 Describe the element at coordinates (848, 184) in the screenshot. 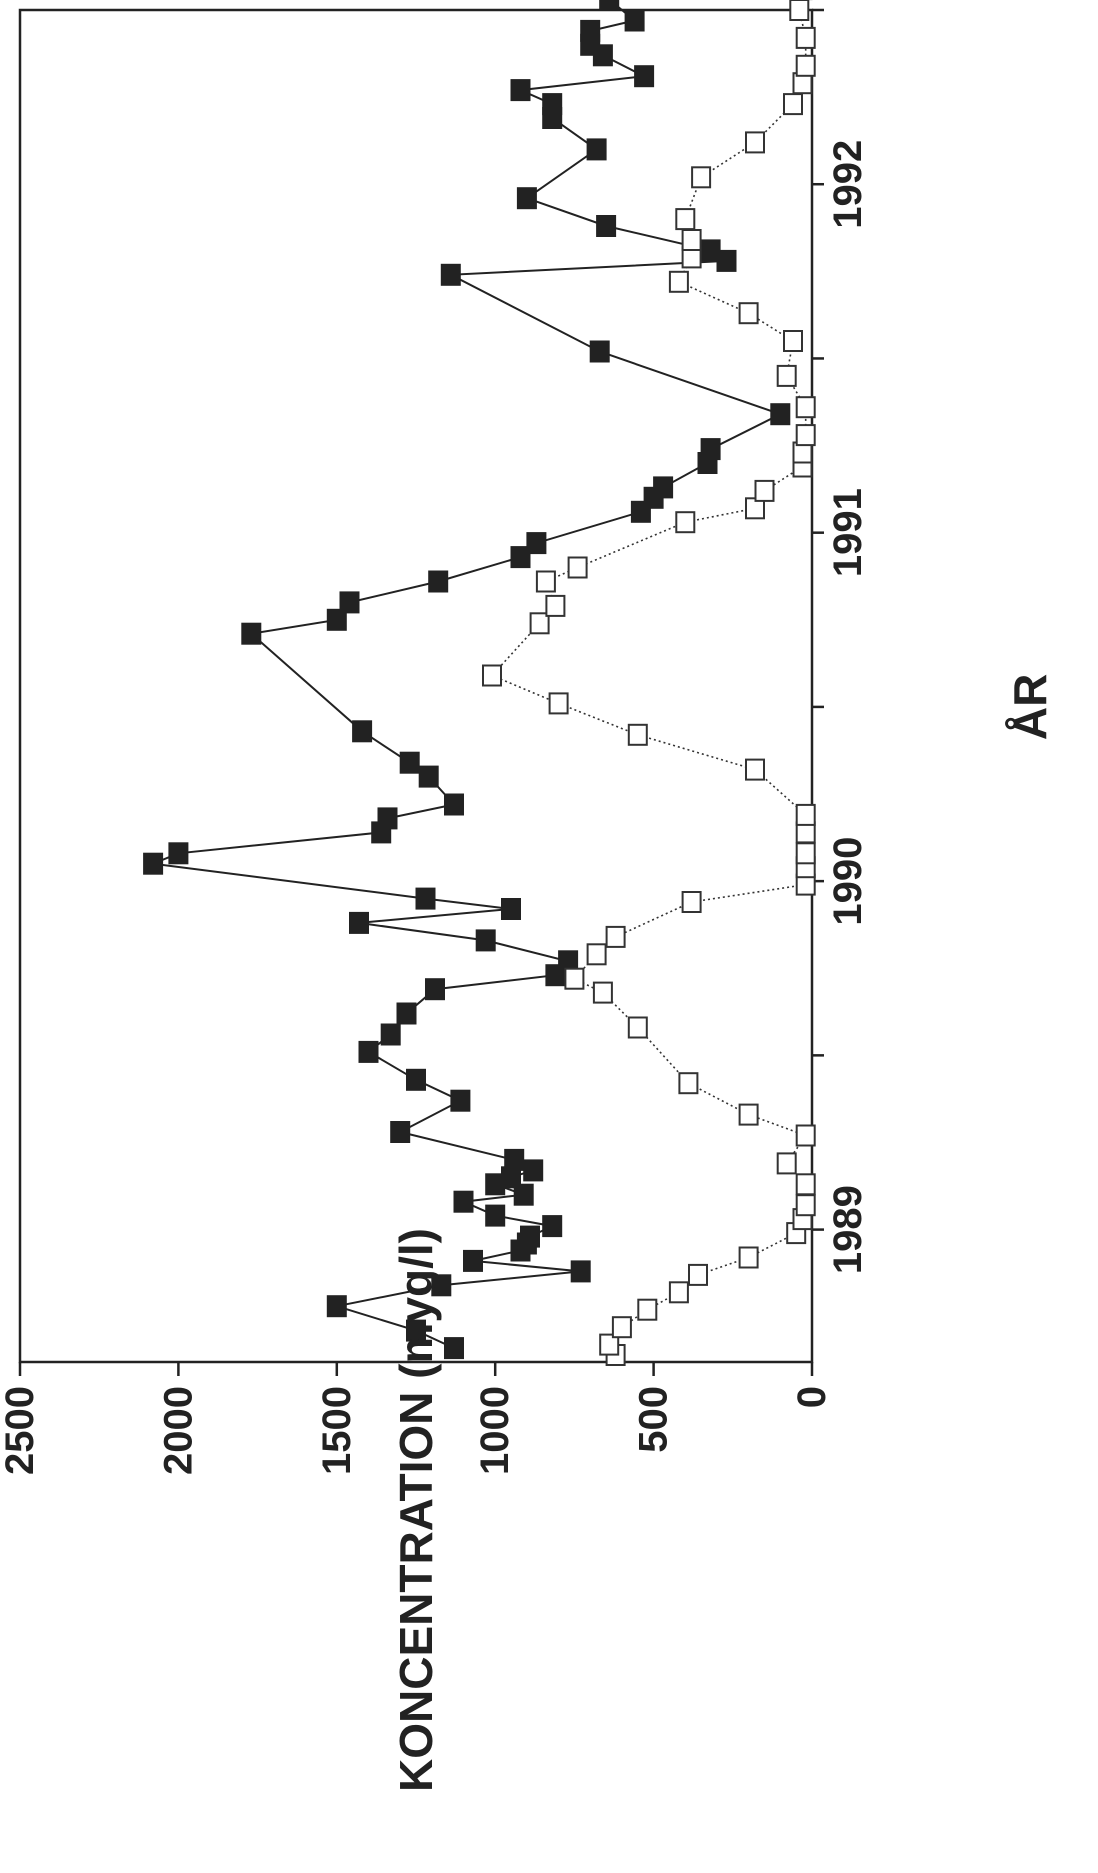

I see `x-tick-label: 1992` at that location.